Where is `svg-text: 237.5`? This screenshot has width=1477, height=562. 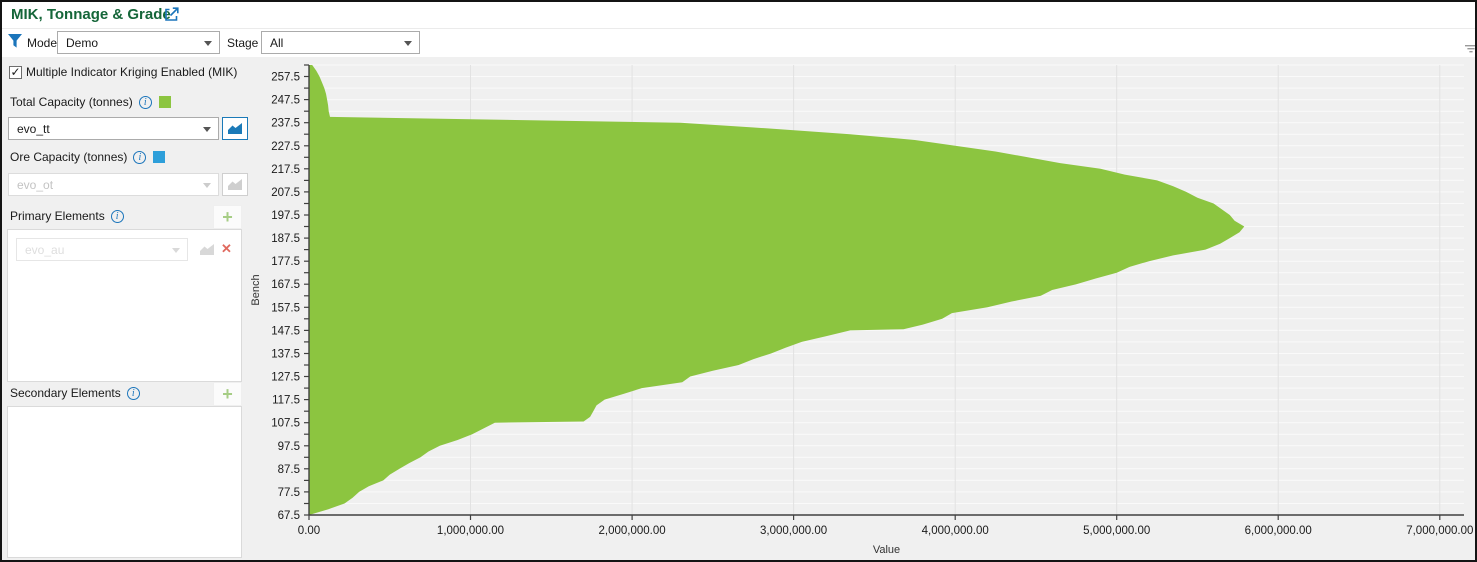 svg-text: 237.5 is located at coordinates (285, 124).